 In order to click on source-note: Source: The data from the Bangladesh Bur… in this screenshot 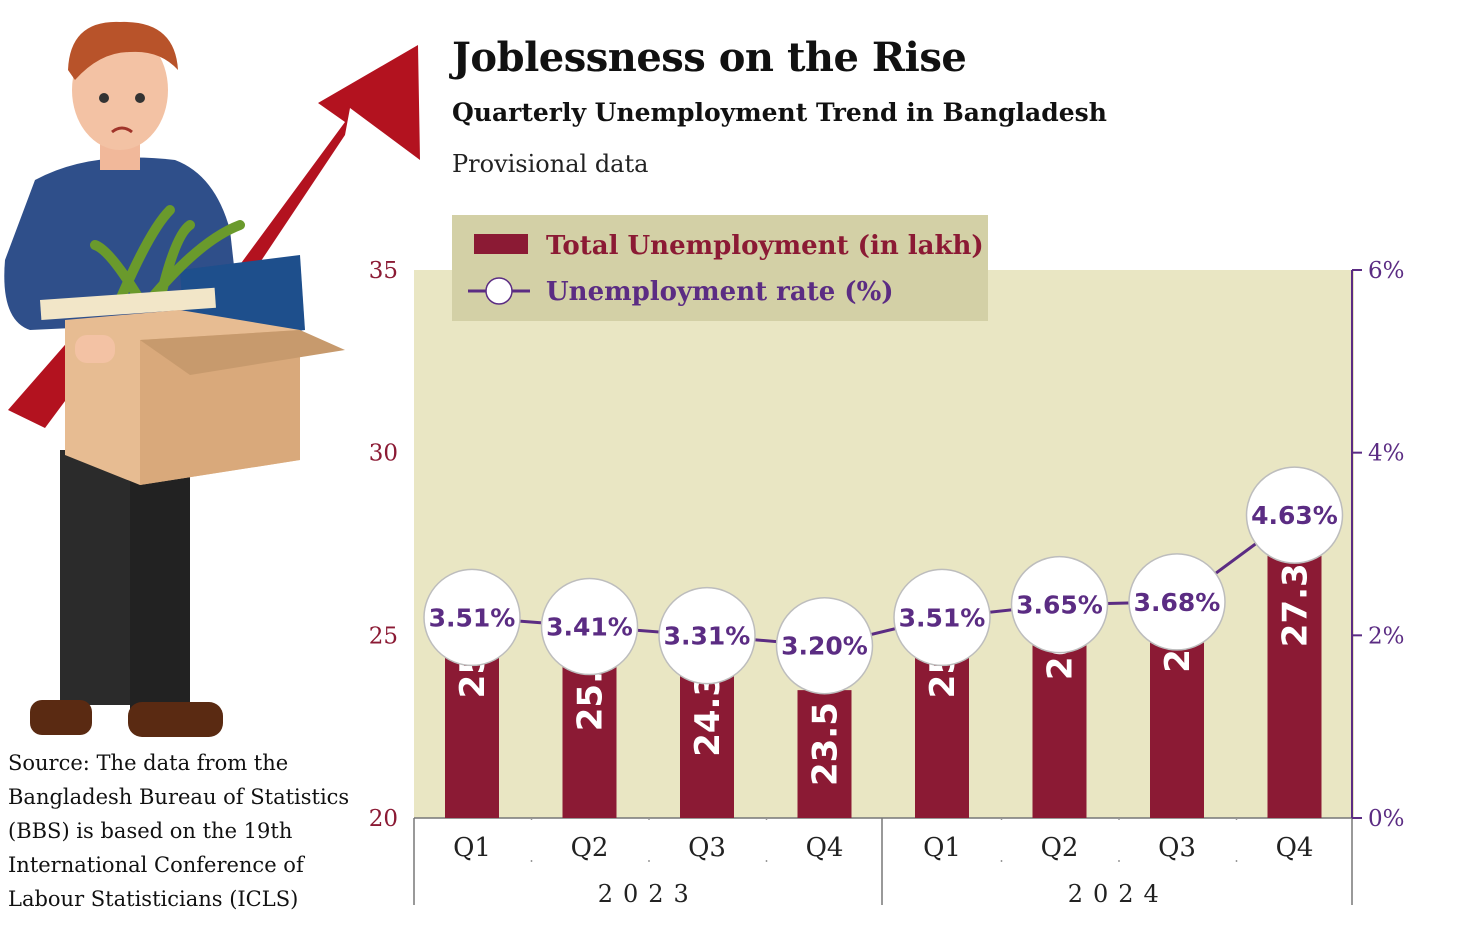, I will do `click(179, 831)`.